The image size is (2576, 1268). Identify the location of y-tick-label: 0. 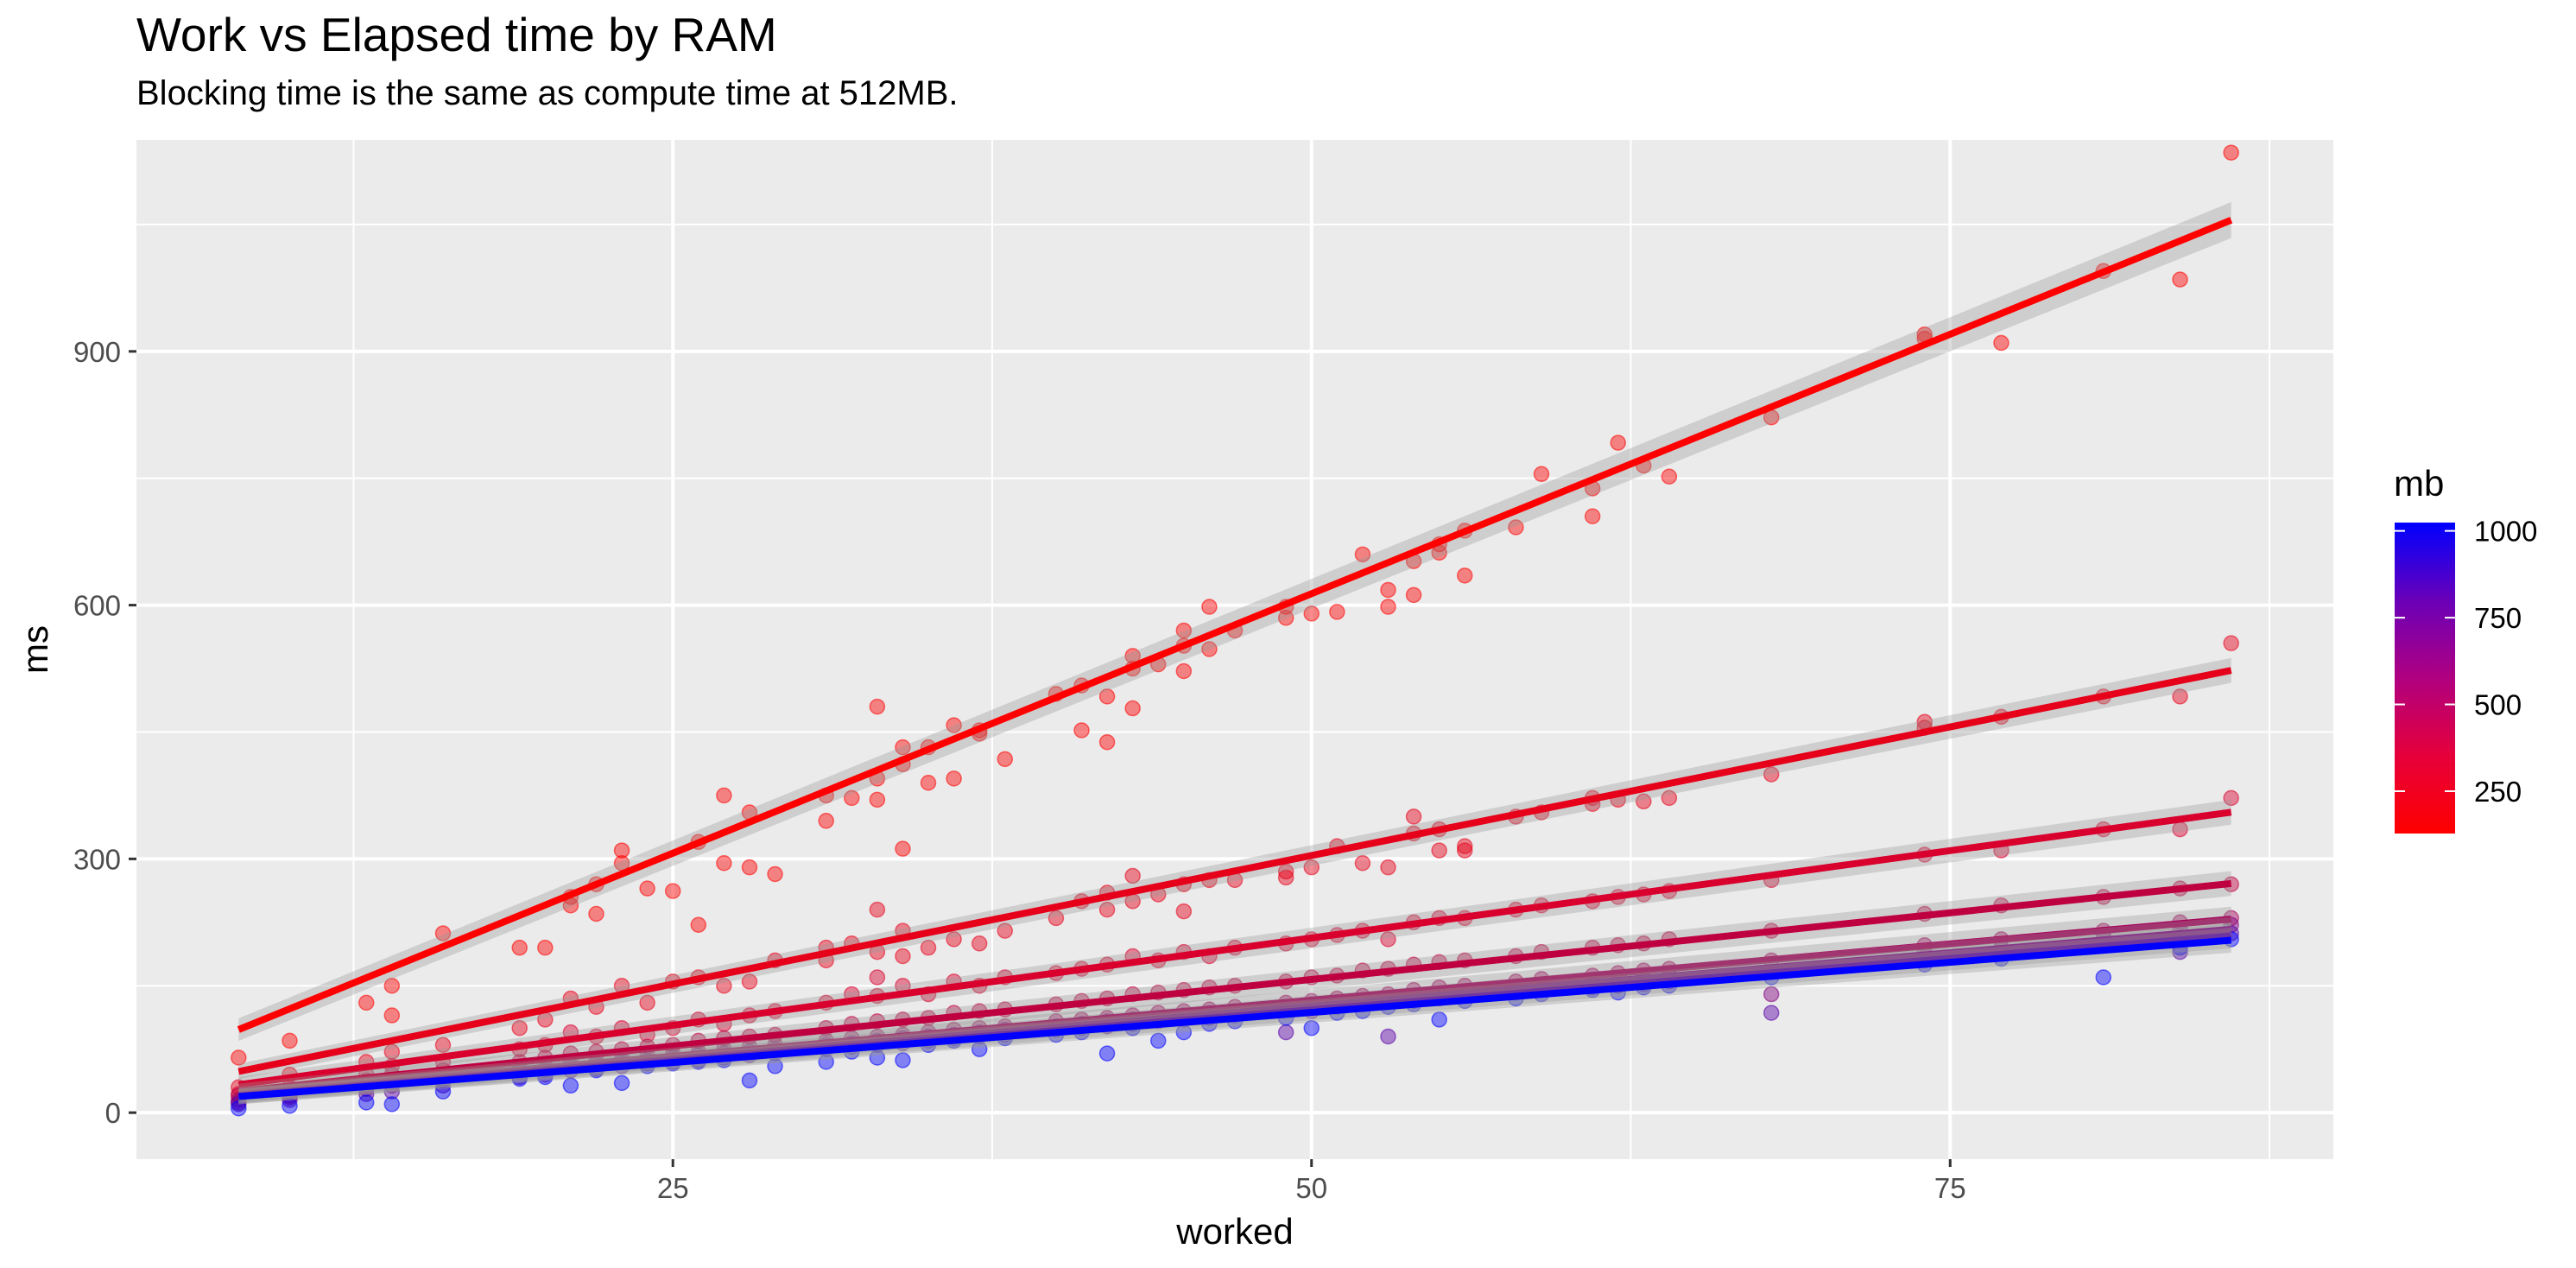
(113, 1113).